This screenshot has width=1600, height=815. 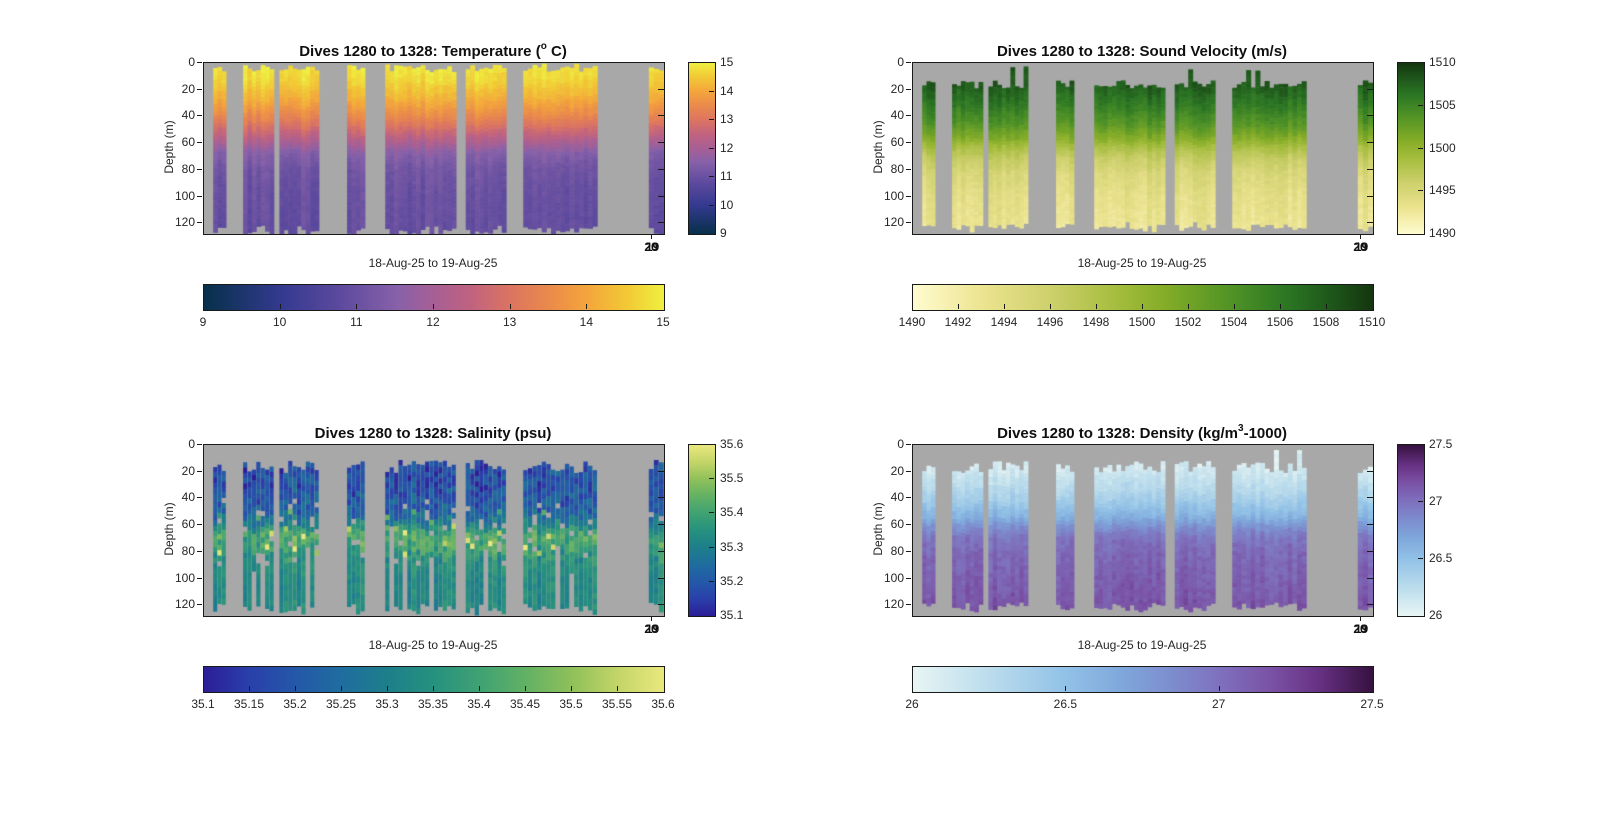 What do you see at coordinates (617, 704) in the screenshot?
I see `colorbar-tick-label: 35.55` at bounding box center [617, 704].